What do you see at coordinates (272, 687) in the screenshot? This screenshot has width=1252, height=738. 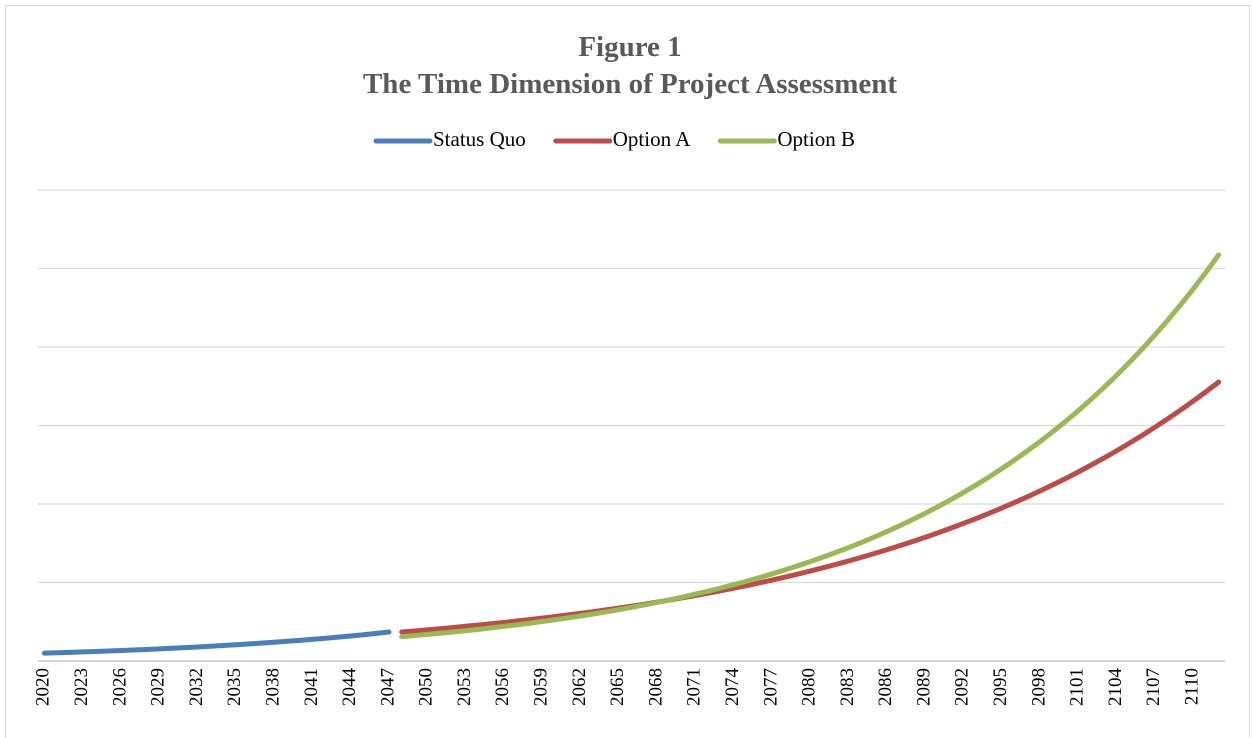 I see `x-tick-label: 2038` at bounding box center [272, 687].